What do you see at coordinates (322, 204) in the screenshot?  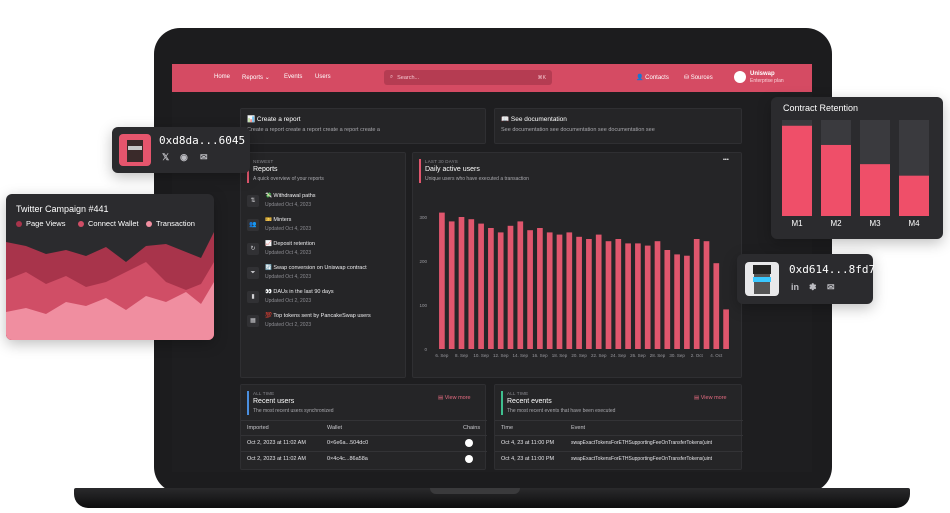 I see `report-list-item: ⇅ 💸 Withdrawal paths Updated Oct 4, 2023` at bounding box center [322, 204].